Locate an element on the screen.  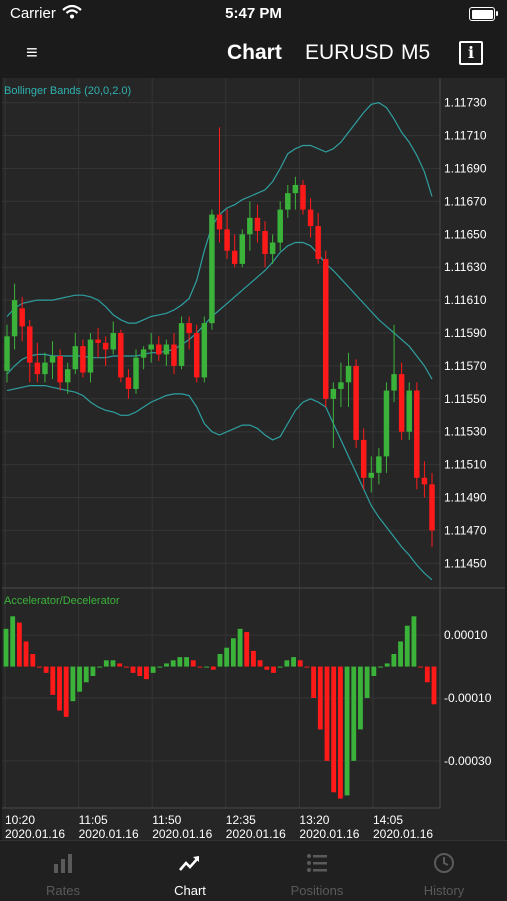
time-tick-label: 11:05 is located at coordinates (93, 820).